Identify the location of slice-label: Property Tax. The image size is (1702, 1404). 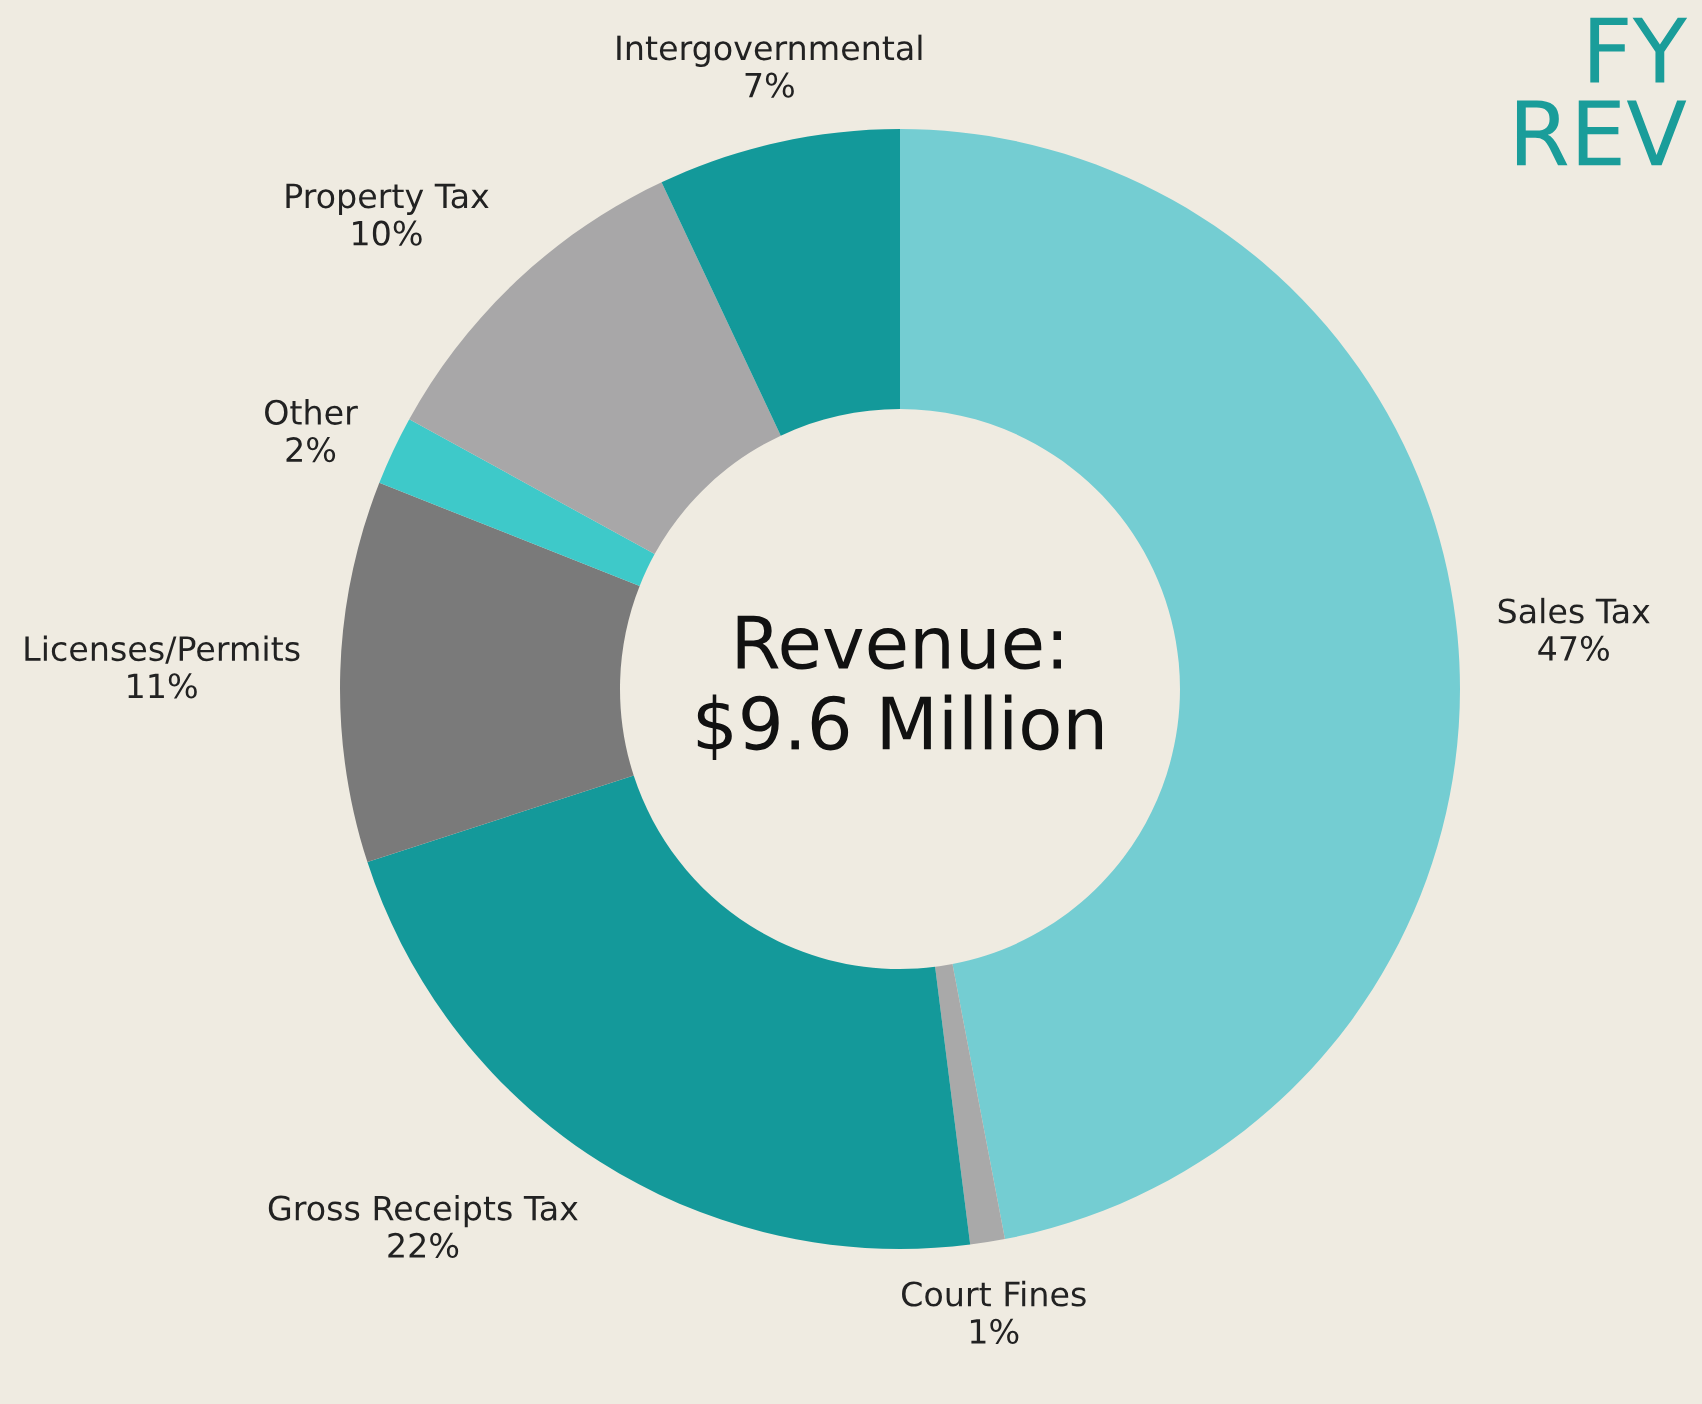
(387, 199).